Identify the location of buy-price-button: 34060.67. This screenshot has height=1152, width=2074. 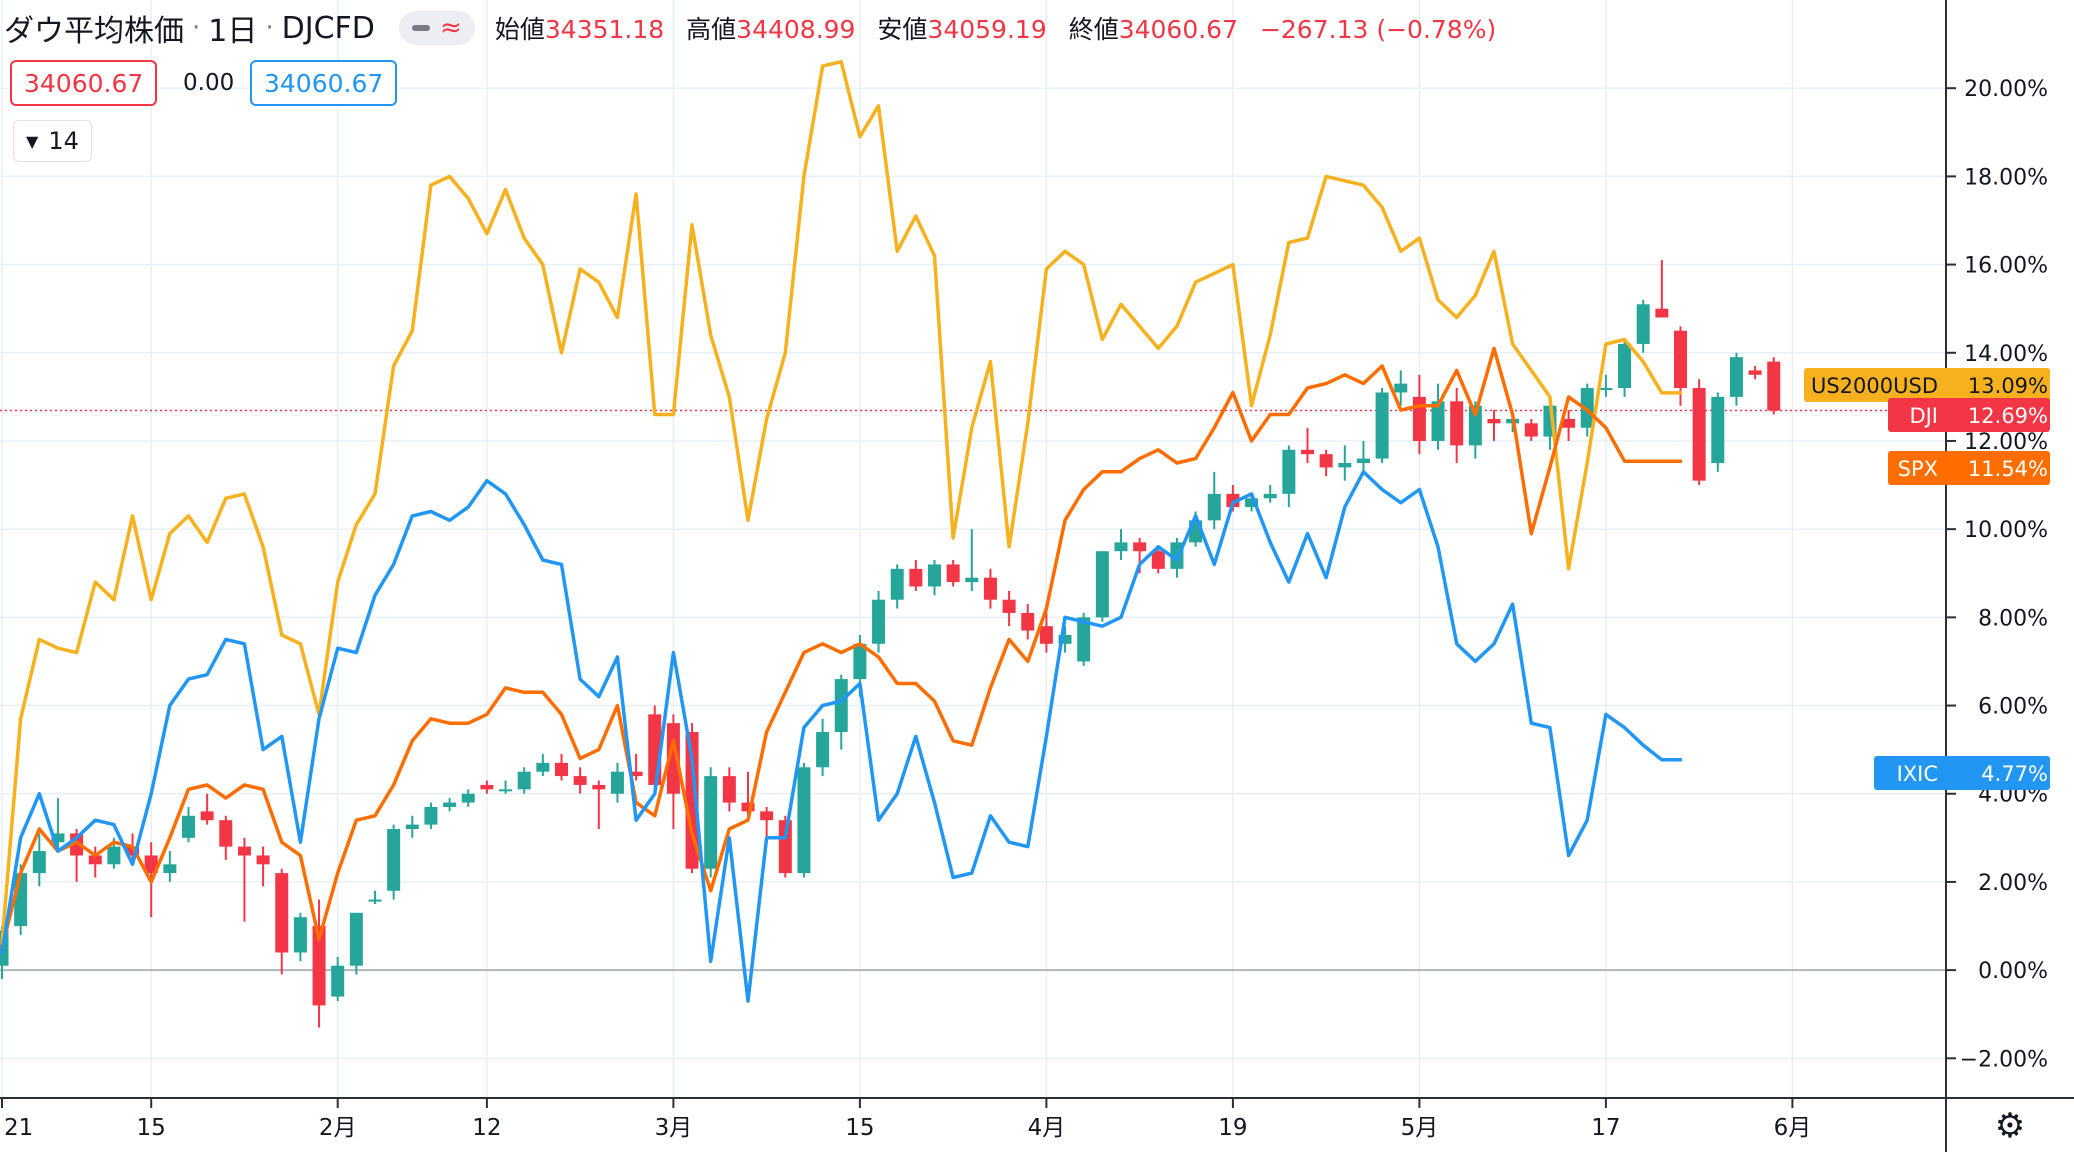
(324, 83).